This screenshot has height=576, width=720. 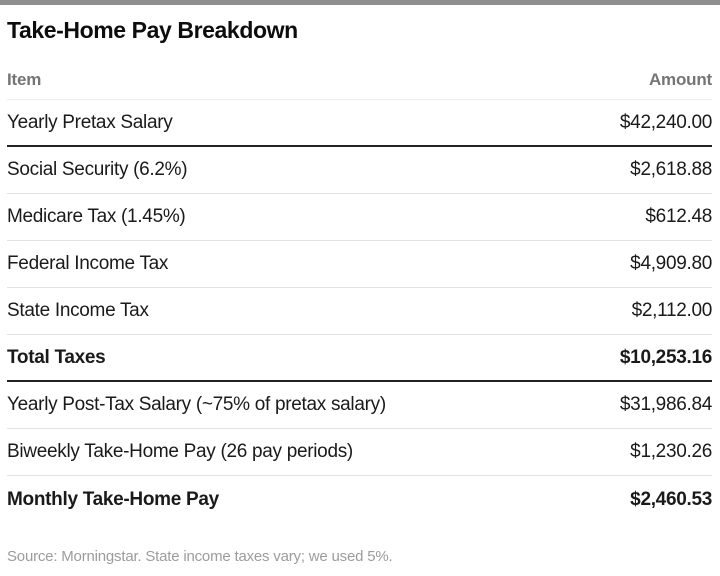 I want to click on amount-cell: $31,986.84, so click(x=665, y=404).